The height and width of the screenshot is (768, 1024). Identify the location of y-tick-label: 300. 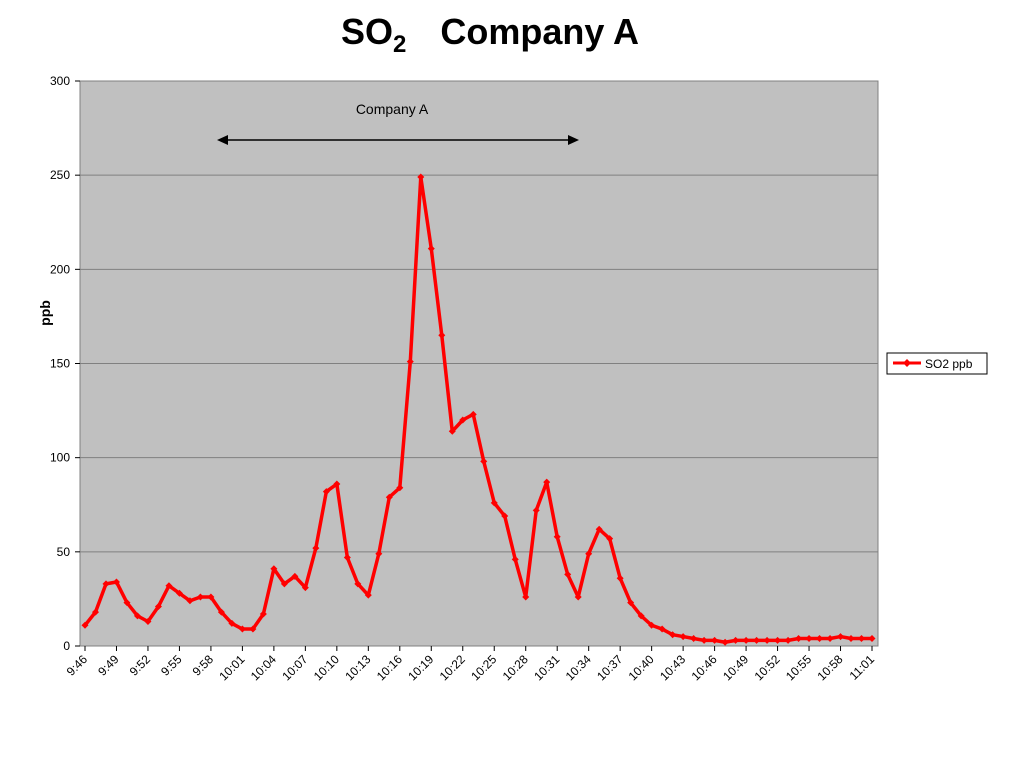
(60, 81).